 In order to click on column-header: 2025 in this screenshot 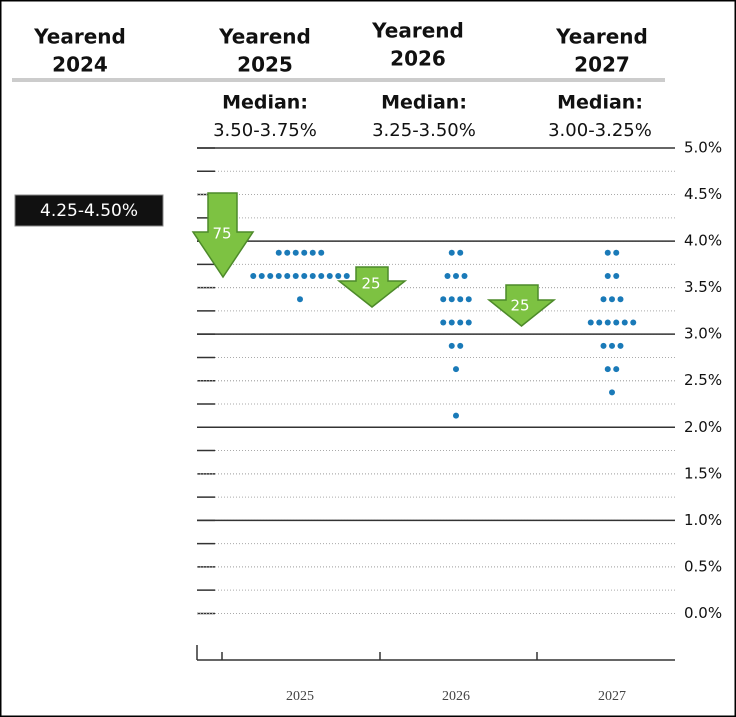, I will do `click(265, 65)`.